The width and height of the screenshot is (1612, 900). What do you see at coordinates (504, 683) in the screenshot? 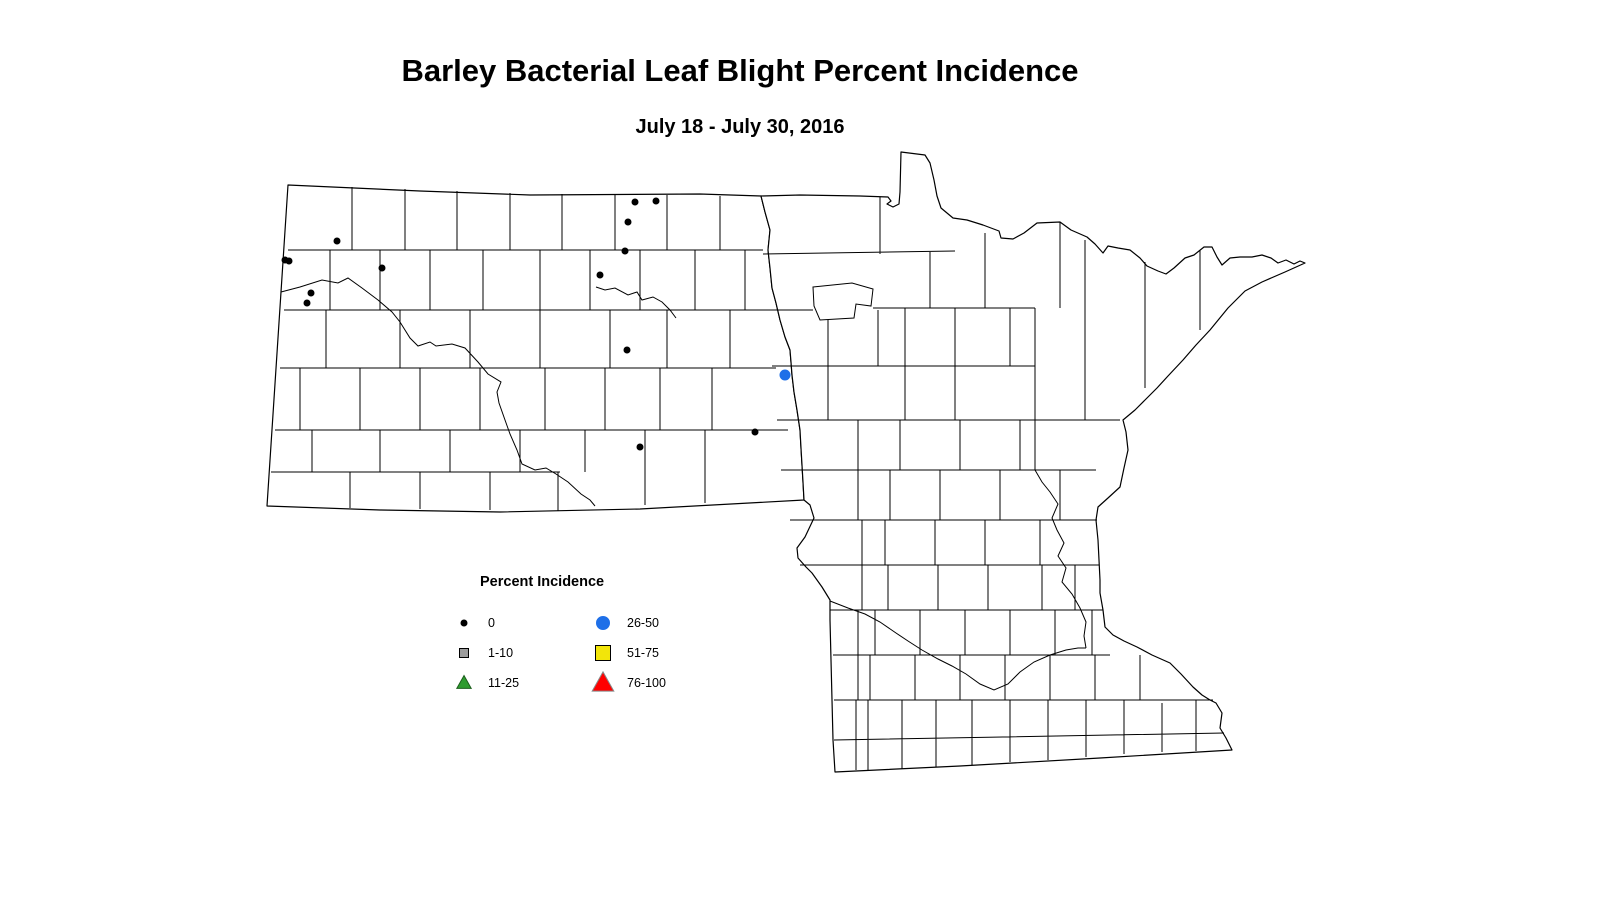
I see `legend-label-11-25: 11-25` at bounding box center [504, 683].